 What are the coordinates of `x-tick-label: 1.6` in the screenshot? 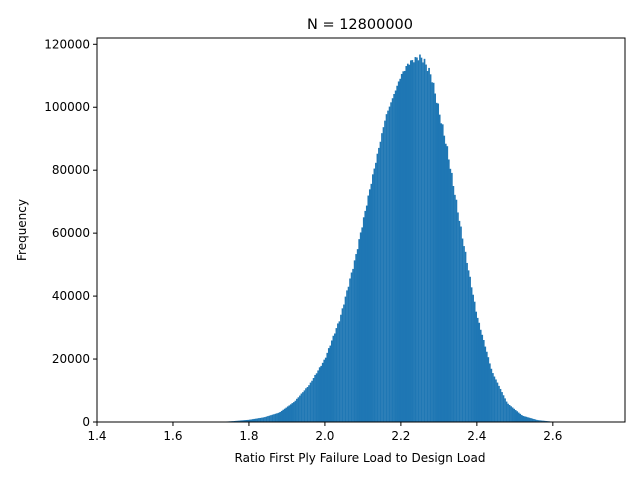 It's located at (172, 436).